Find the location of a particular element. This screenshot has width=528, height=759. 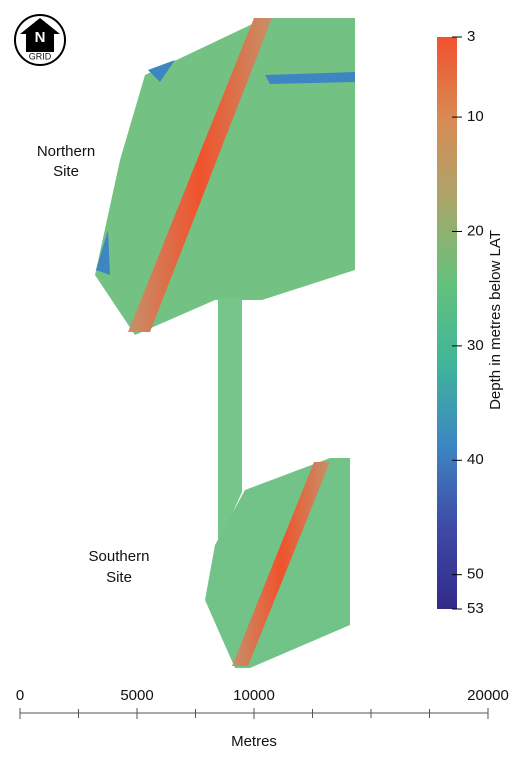

colorbar-title: Depth in metres below LAT is located at coordinates (495, 320).